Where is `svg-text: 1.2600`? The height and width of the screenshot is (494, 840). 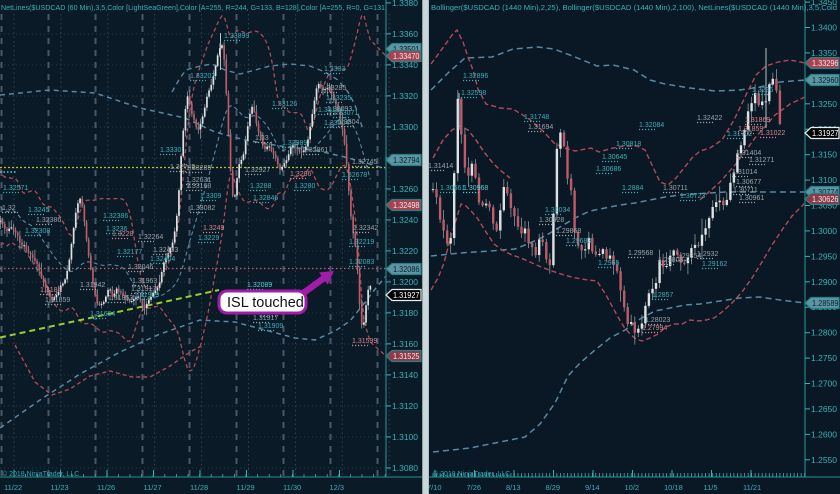
svg-text: 1.2600 is located at coordinates (824, 434).